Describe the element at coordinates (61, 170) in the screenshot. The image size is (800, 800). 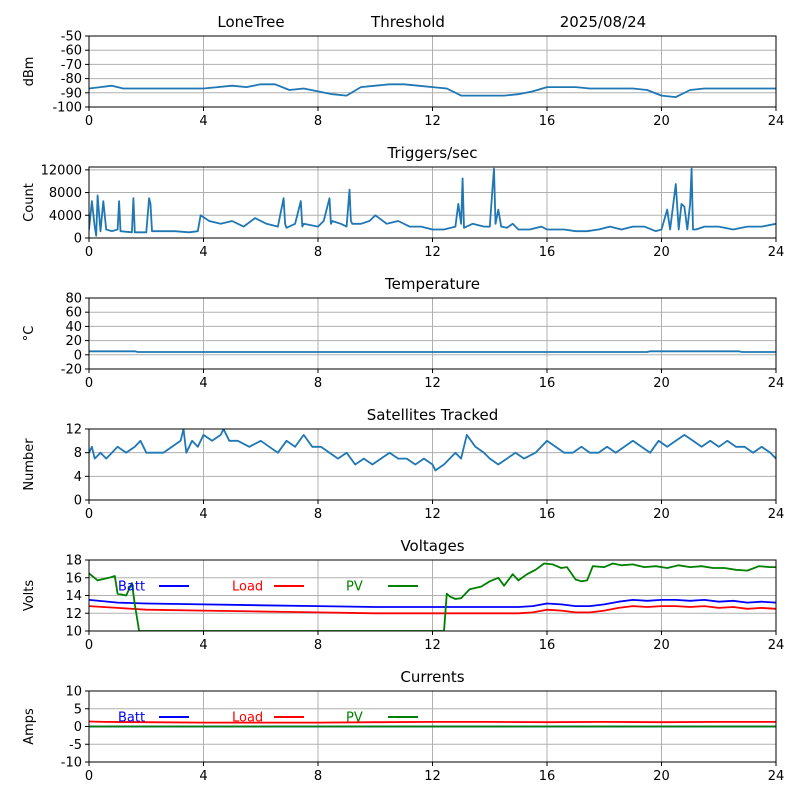
I see `y-tick-label: 12000` at that location.